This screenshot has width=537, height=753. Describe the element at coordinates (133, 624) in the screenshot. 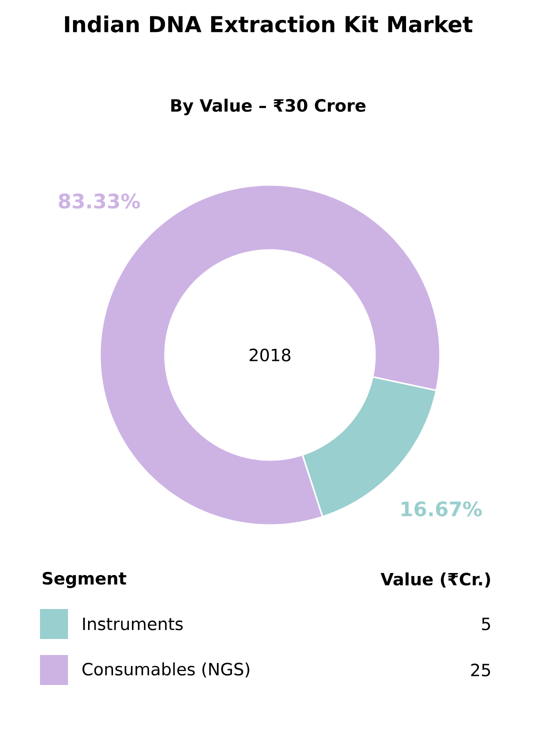

I see `legend-label: Instruments` at that location.